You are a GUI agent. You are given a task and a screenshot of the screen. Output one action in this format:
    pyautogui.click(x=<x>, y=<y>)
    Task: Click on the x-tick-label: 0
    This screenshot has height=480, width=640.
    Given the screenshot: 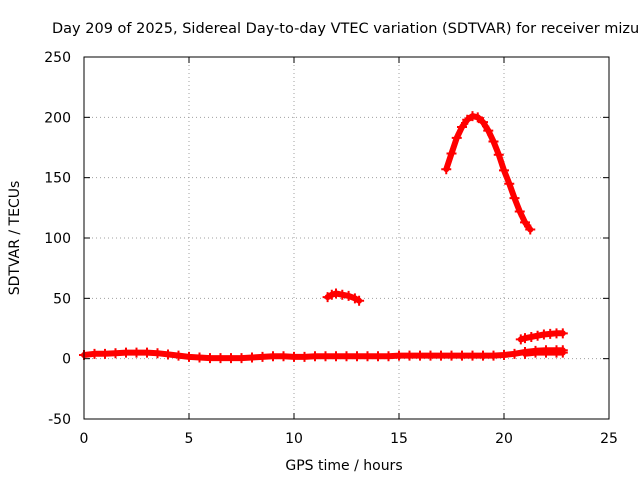 What is the action you would take?
    pyautogui.click(x=84, y=439)
    